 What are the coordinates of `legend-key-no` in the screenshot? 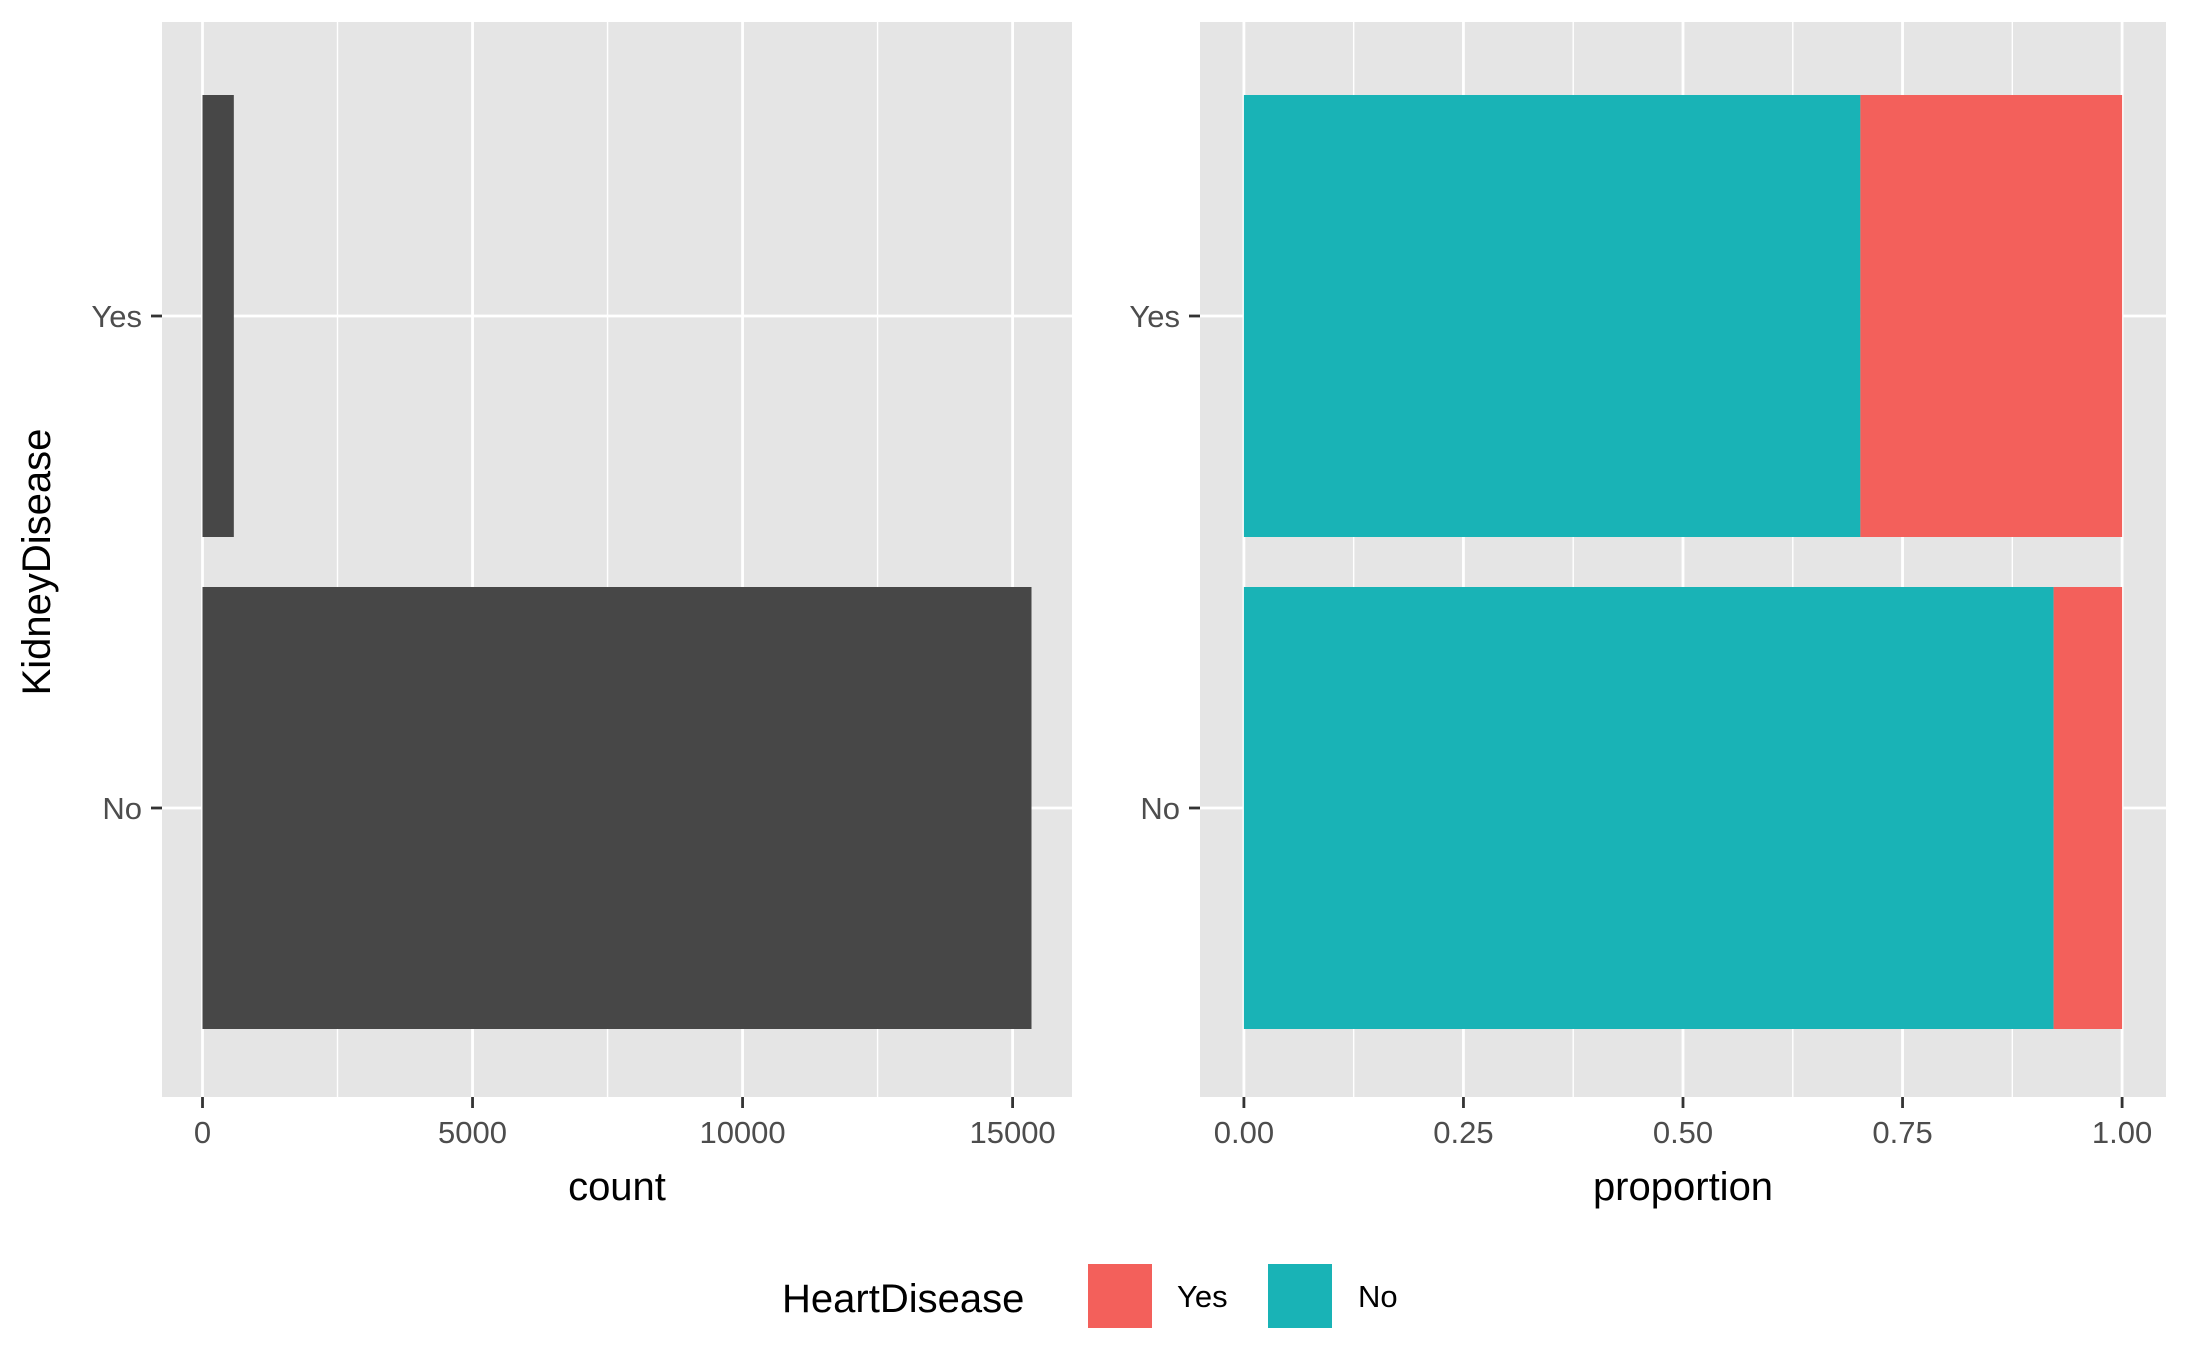 It's located at (1300, 1296).